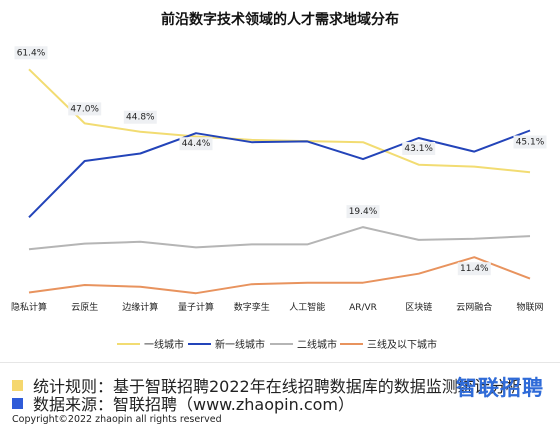 The height and width of the screenshot is (443, 560). I want to click on legend-label-2: 二线城市, so click(317, 344).